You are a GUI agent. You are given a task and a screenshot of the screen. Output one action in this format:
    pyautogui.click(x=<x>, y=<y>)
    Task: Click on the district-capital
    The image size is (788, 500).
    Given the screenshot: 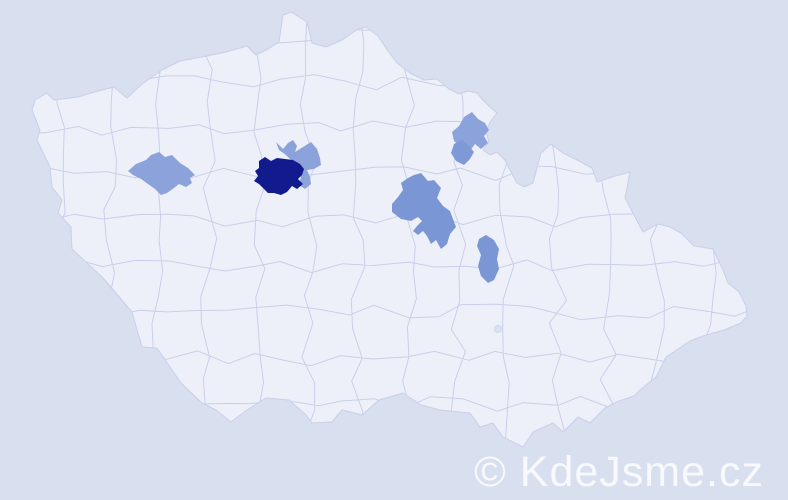 What is the action you would take?
    pyautogui.click(x=279, y=176)
    